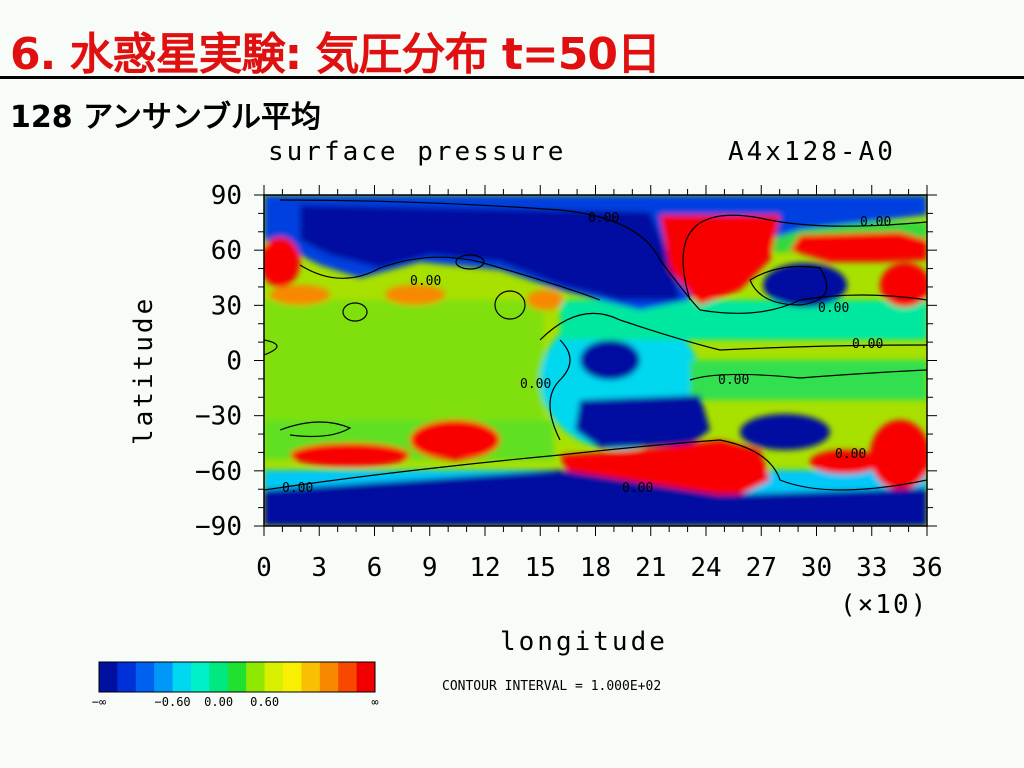 Image resolution: width=1024 pixels, height=768 pixels. What do you see at coordinates (99, 702) in the screenshot?
I see `colorbar-tick-label: −∞` at bounding box center [99, 702].